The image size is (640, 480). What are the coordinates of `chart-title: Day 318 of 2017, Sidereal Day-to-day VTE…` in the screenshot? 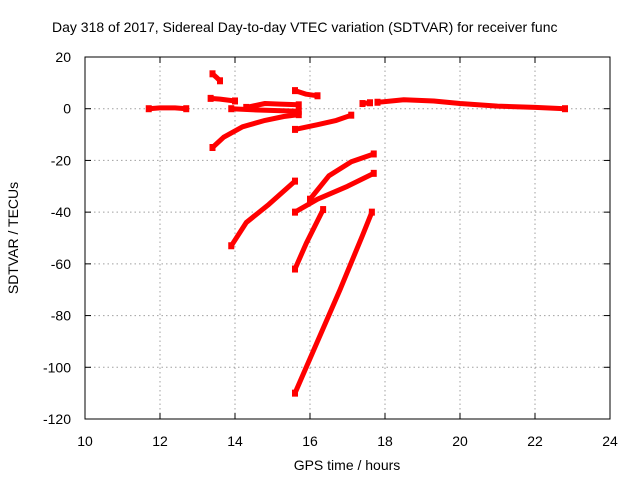 It's located at (305, 27).